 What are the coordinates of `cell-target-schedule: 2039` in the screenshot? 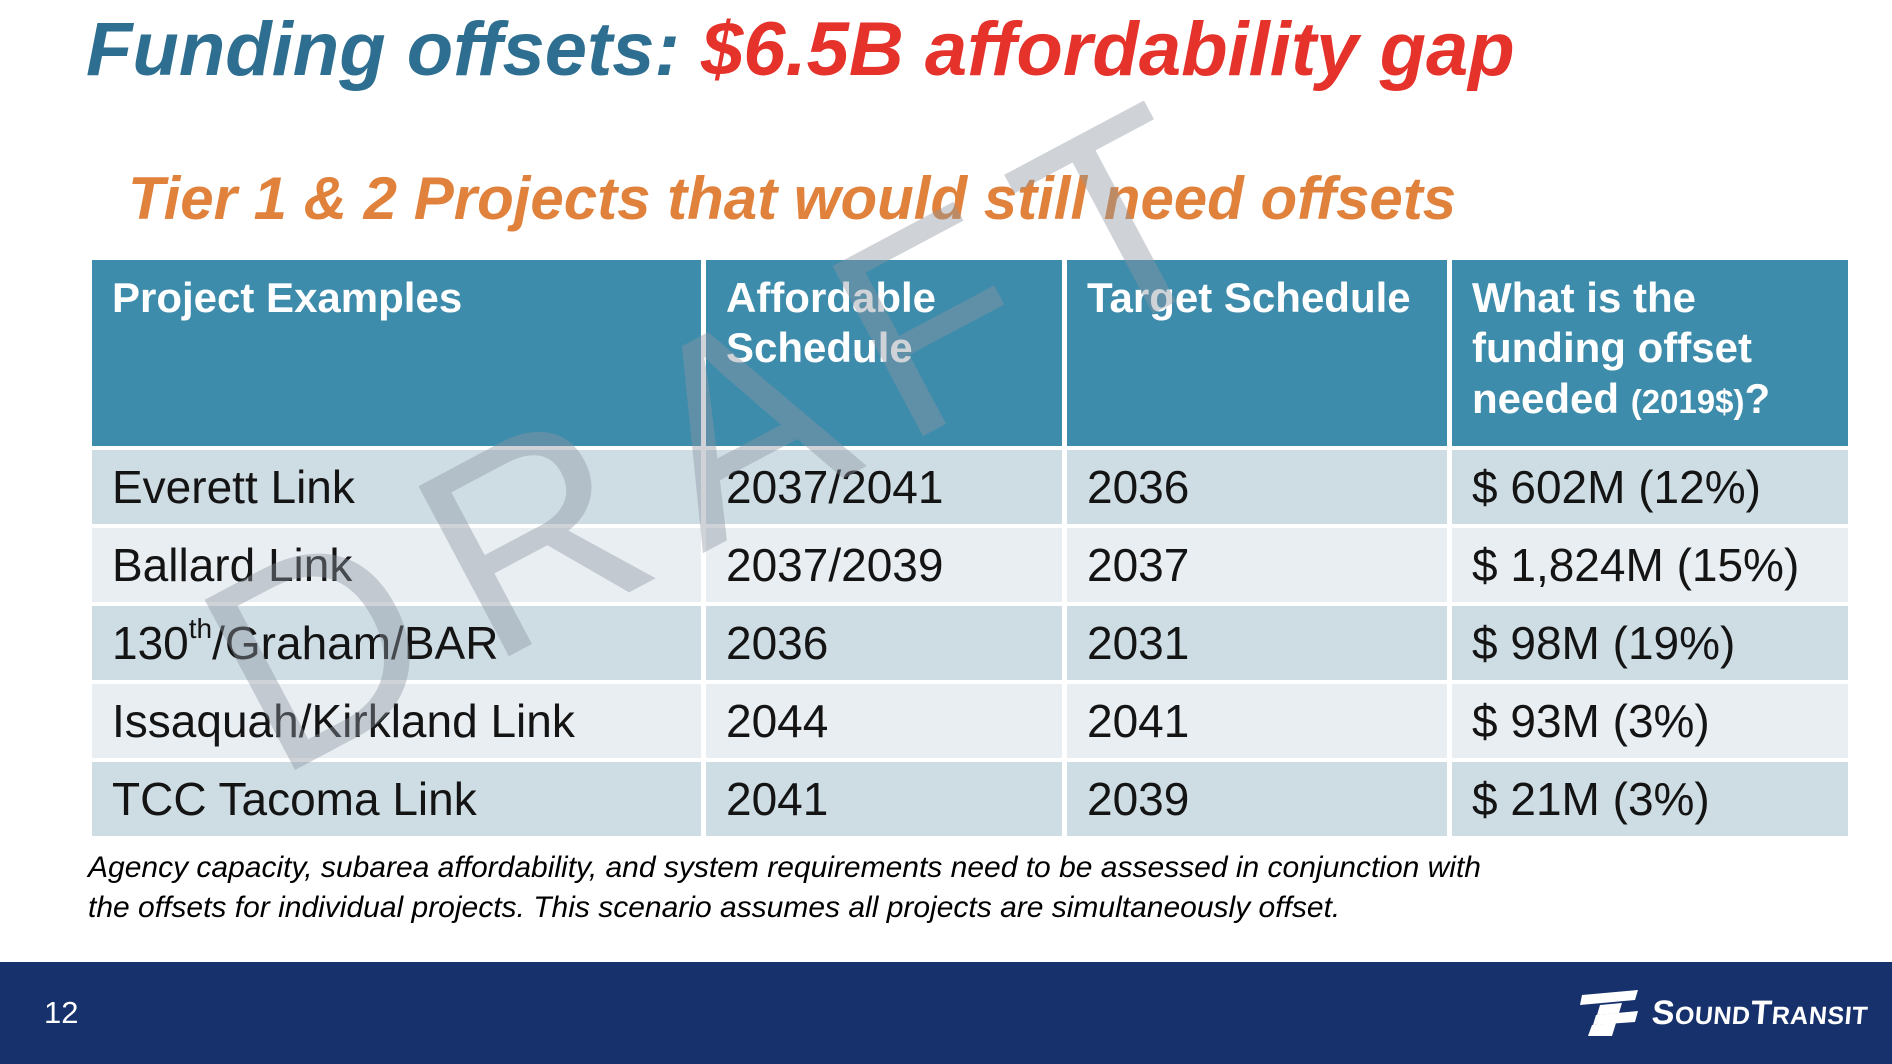 It's located at (1257, 799).